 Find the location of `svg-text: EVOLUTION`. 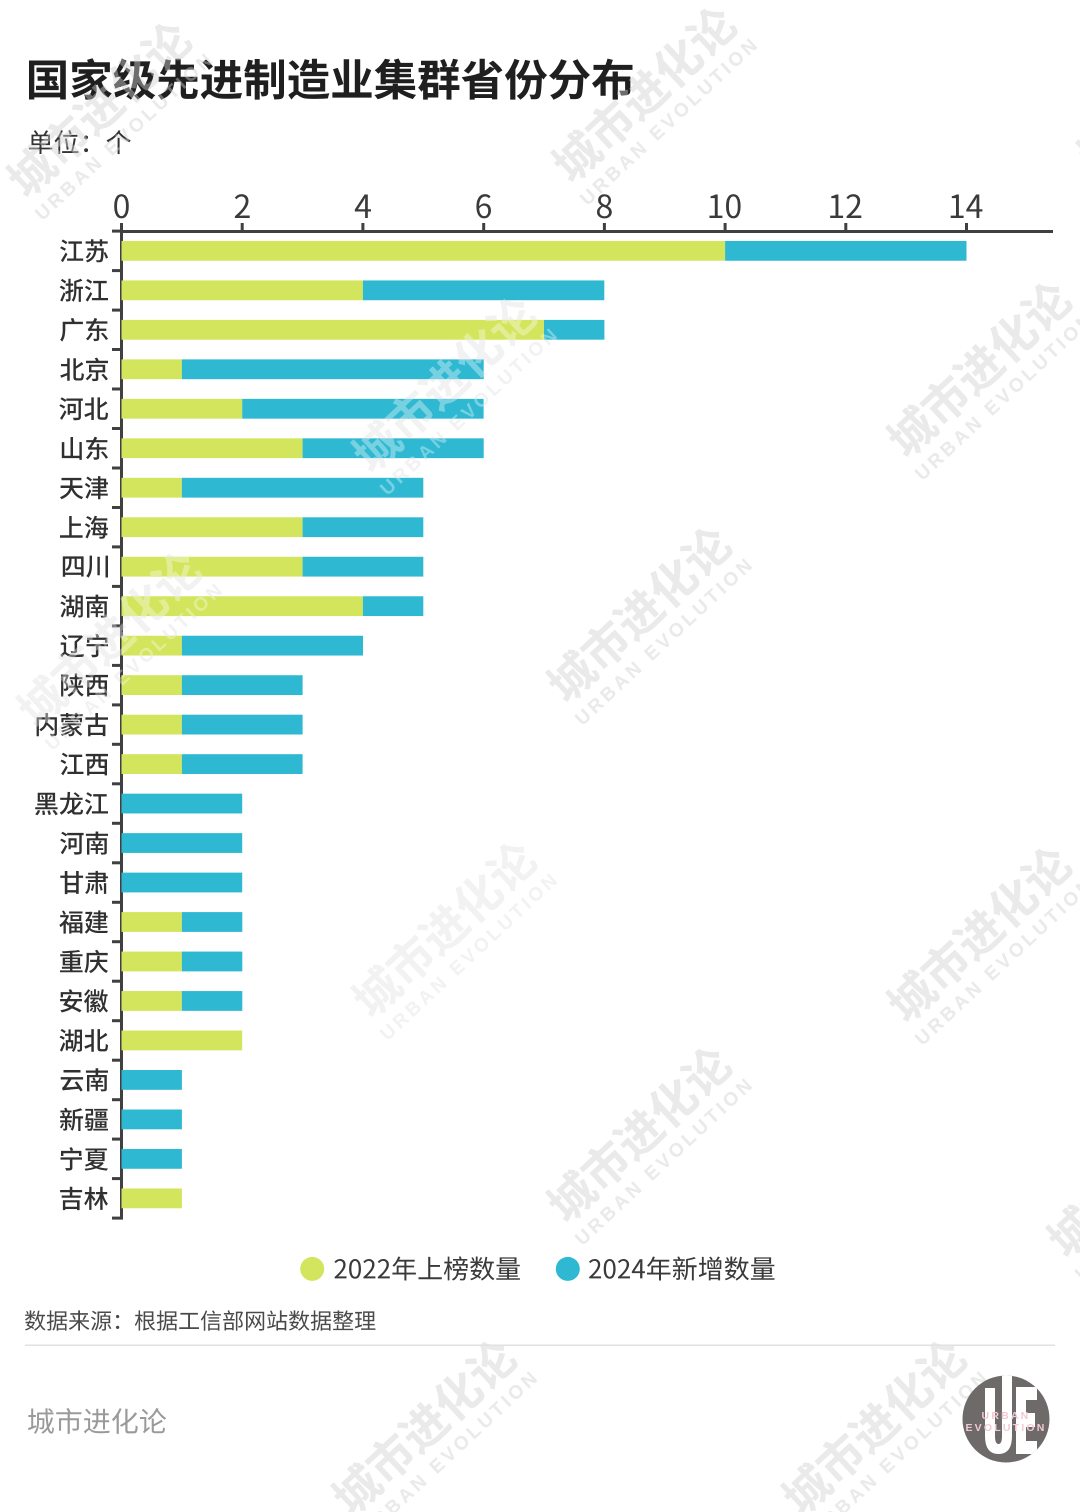

svg-text: EVOLUTION is located at coordinates (1005, 1428).